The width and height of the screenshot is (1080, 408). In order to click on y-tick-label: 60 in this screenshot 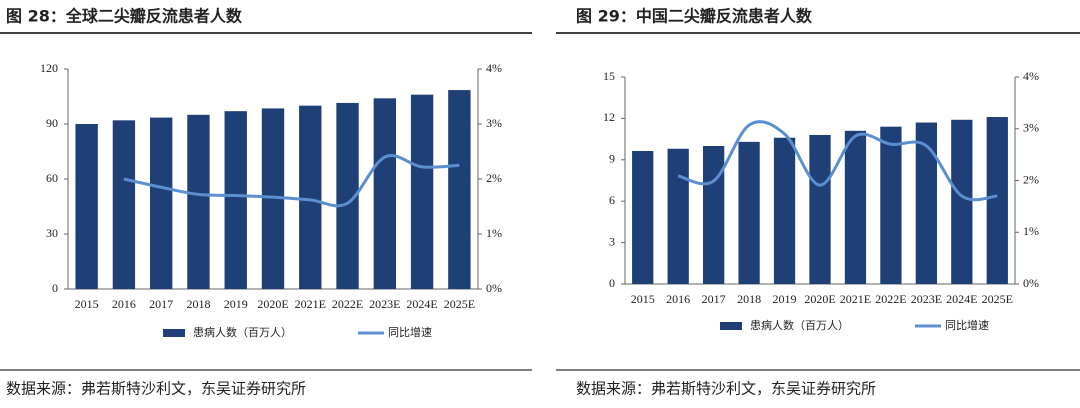, I will do `click(52, 178)`.